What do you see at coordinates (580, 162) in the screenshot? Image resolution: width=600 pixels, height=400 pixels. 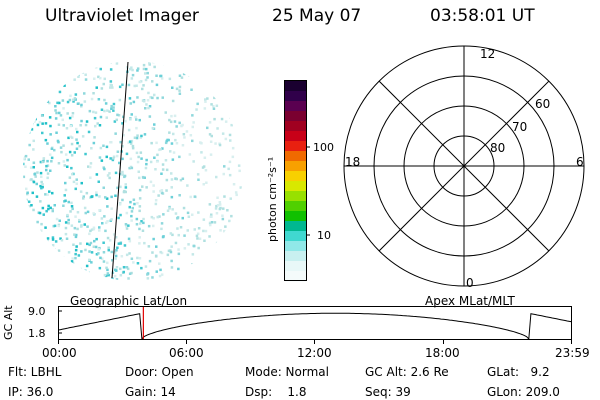 I see `mlt-label-6: 6` at bounding box center [580, 162].